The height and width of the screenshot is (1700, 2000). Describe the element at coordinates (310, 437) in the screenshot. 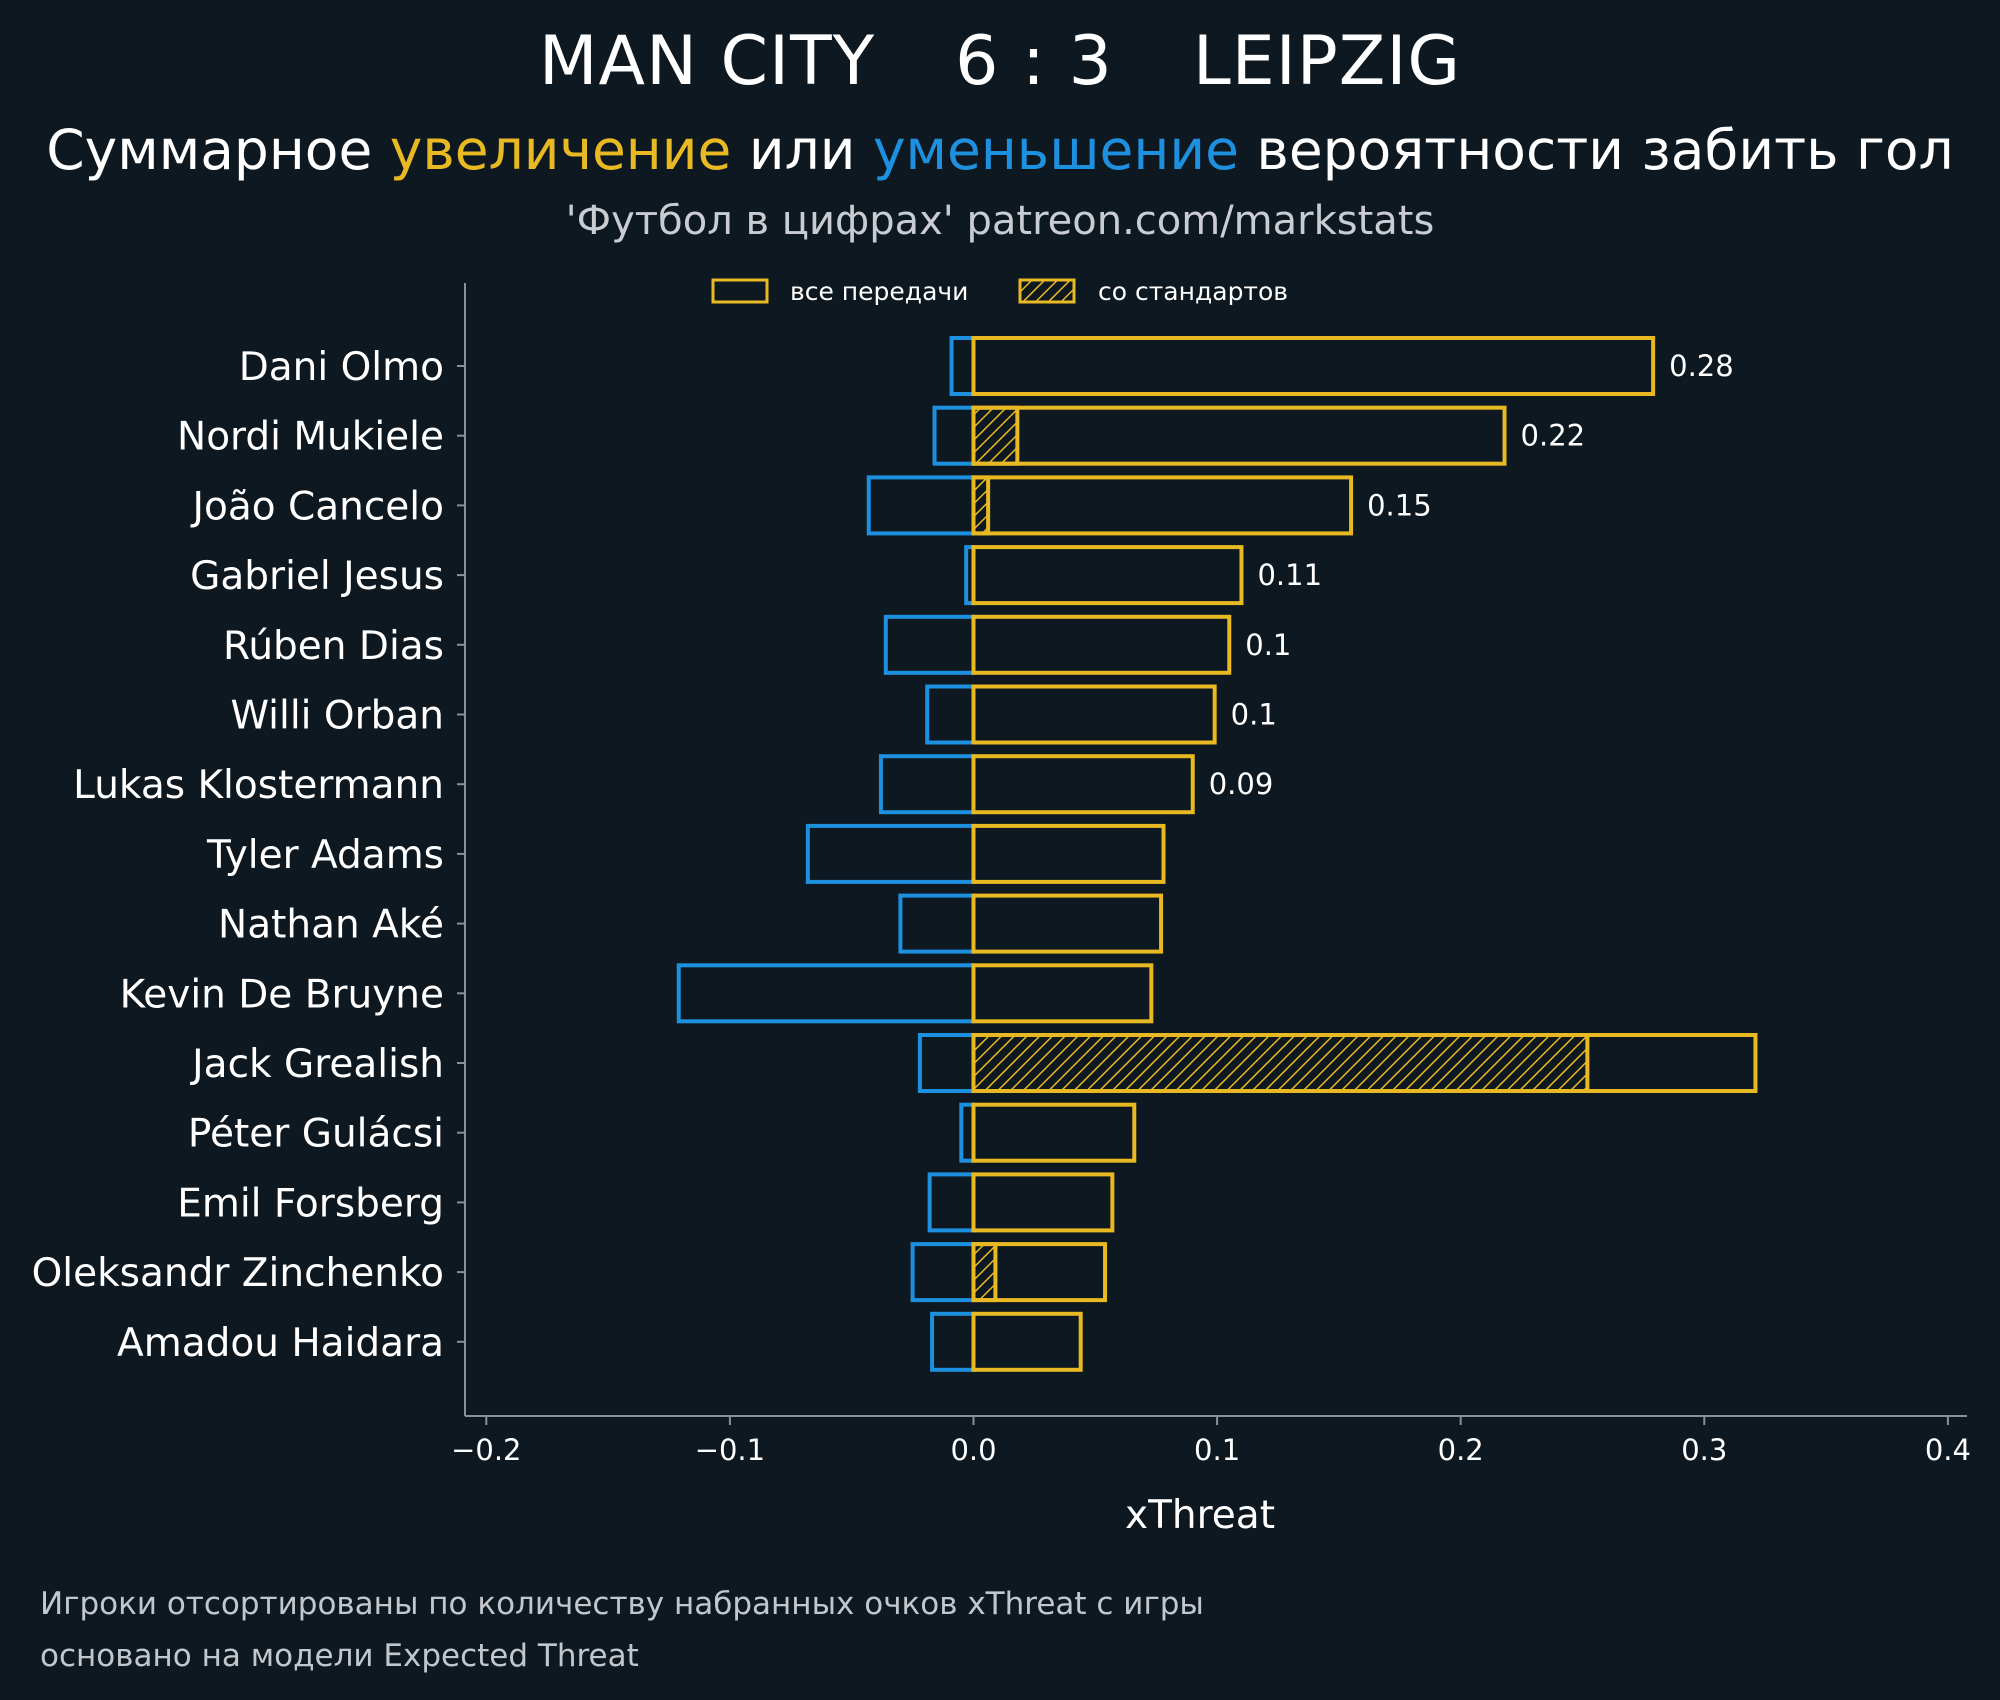

I see `player-label: Nordi Mukiele` at that location.